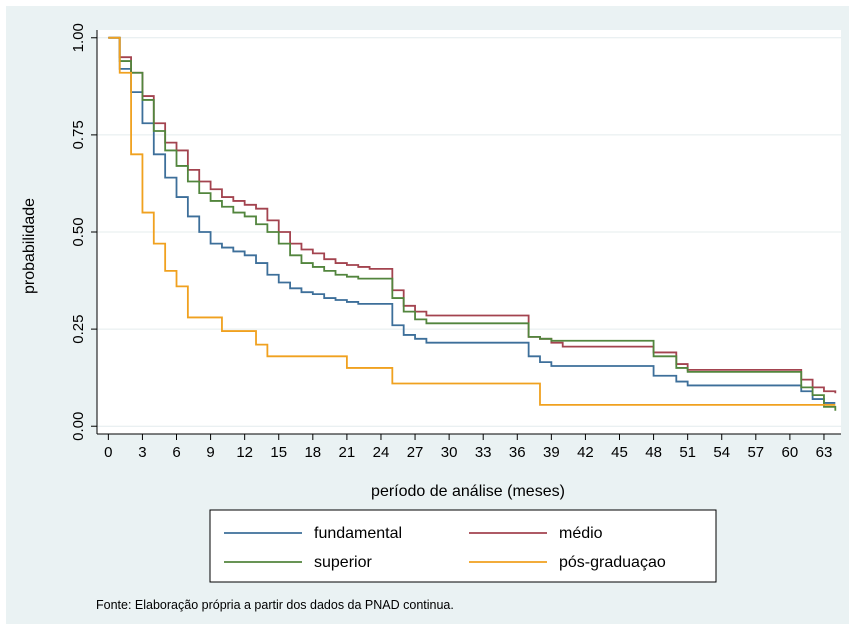 The image size is (855, 630). Describe the element at coordinates (551, 452) in the screenshot. I see `x-tick-label: 39` at that location.